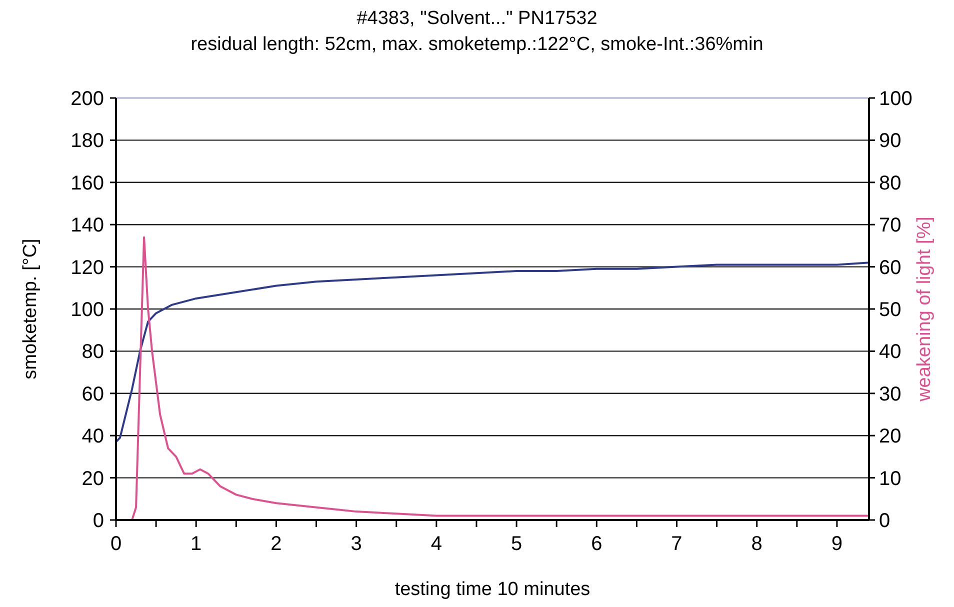 Image resolution: width=954 pixels, height=607 pixels. I want to click on y-tick-label: 40, so click(93, 437).